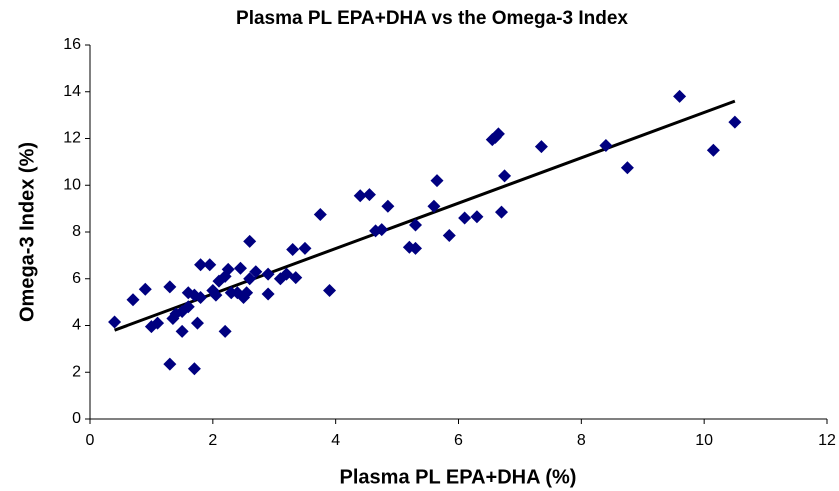 The width and height of the screenshot is (839, 491). Describe the element at coordinates (458, 440) in the screenshot. I see `x-tick-label: 6` at that location.